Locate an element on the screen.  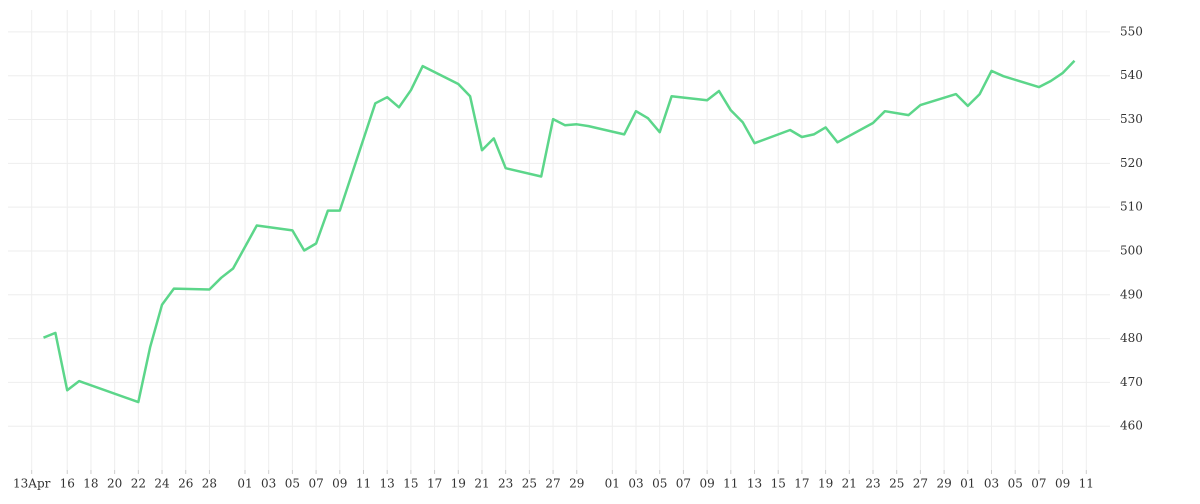
y-tick-label: 470 is located at coordinates (1131, 382).